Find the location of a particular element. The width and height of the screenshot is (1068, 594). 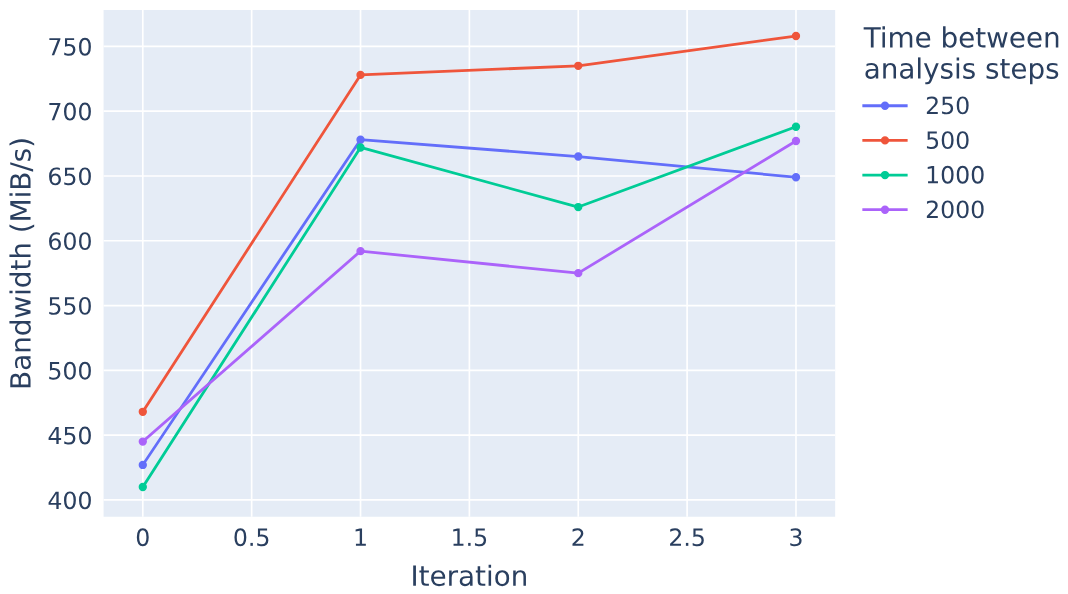

x-tick-label: 1.5 is located at coordinates (470, 537).